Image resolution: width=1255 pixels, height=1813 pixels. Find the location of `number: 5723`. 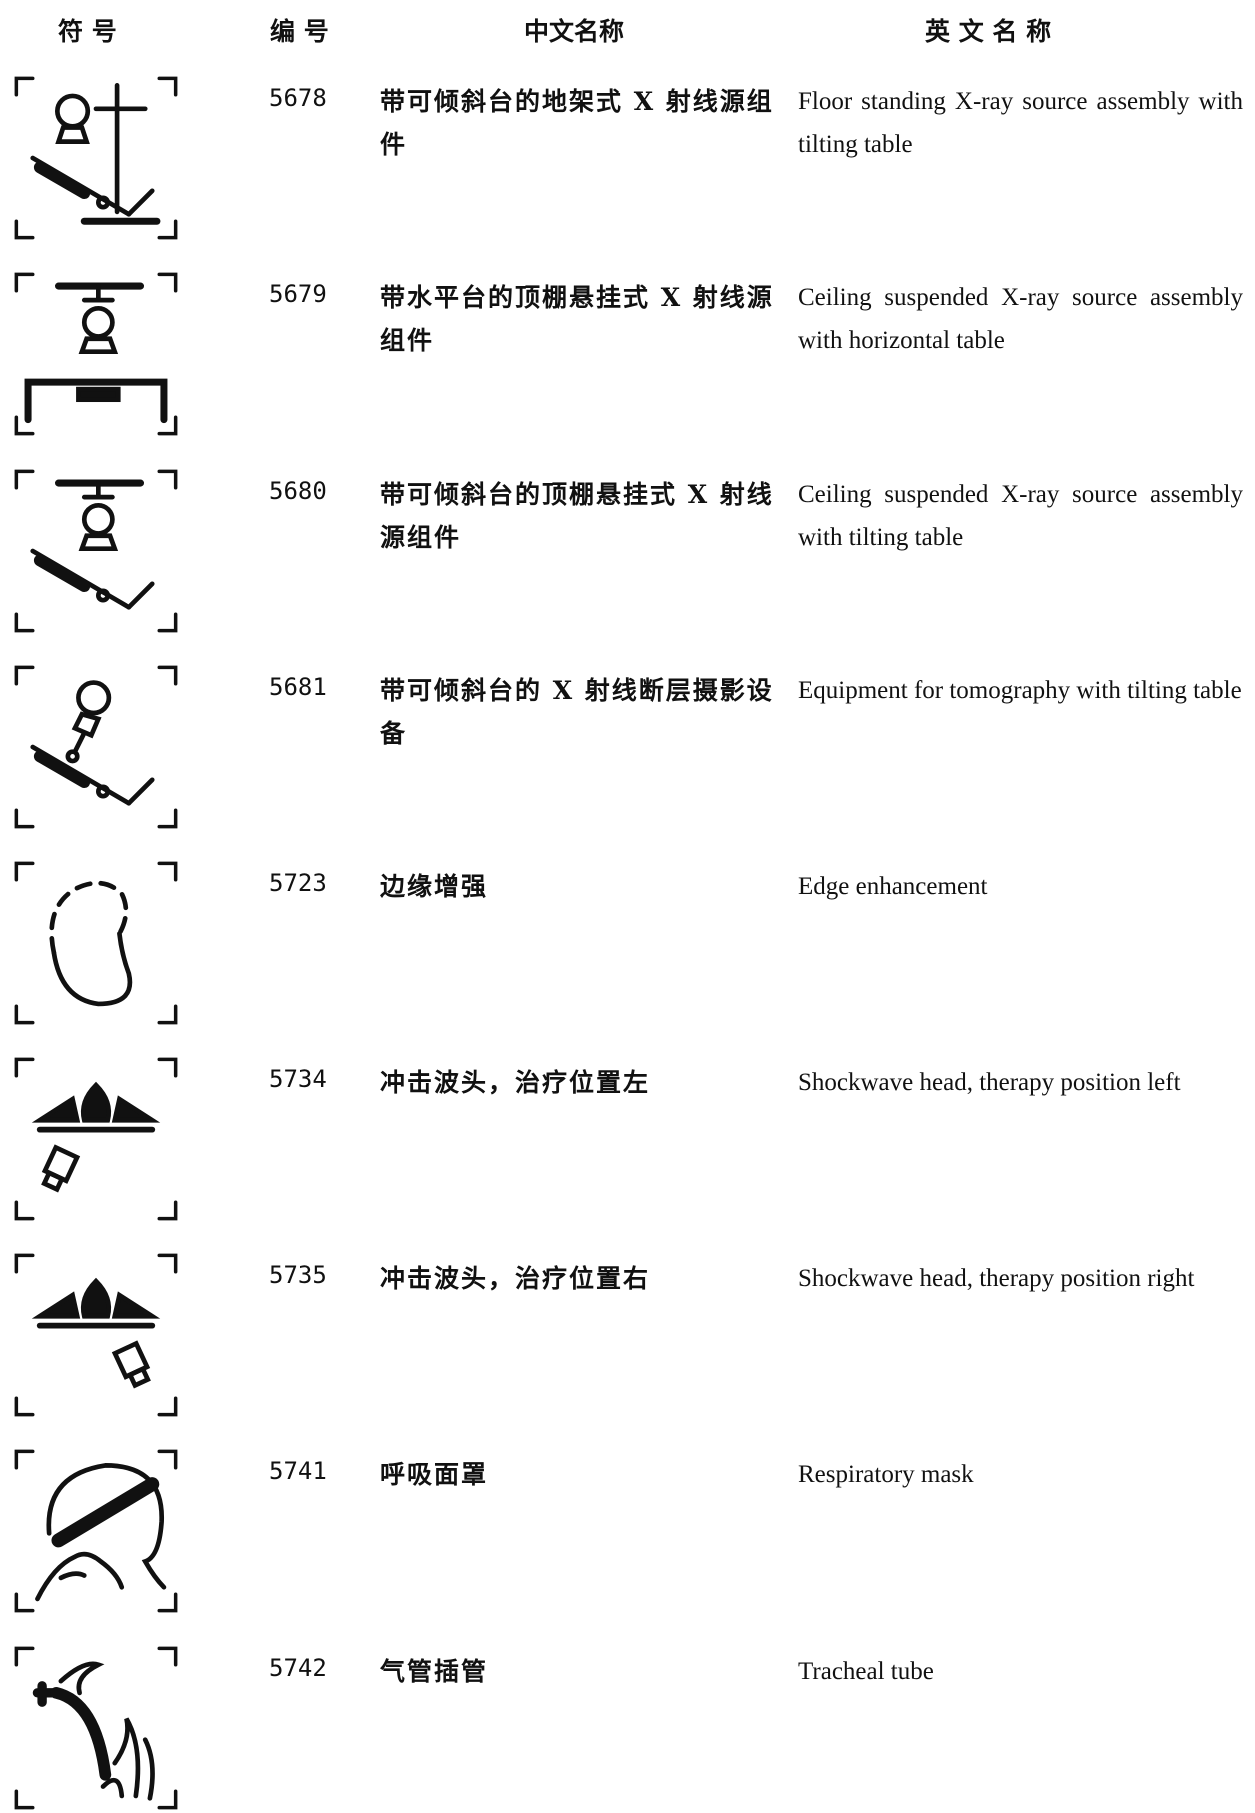

number: 5723 is located at coordinates (298, 883).